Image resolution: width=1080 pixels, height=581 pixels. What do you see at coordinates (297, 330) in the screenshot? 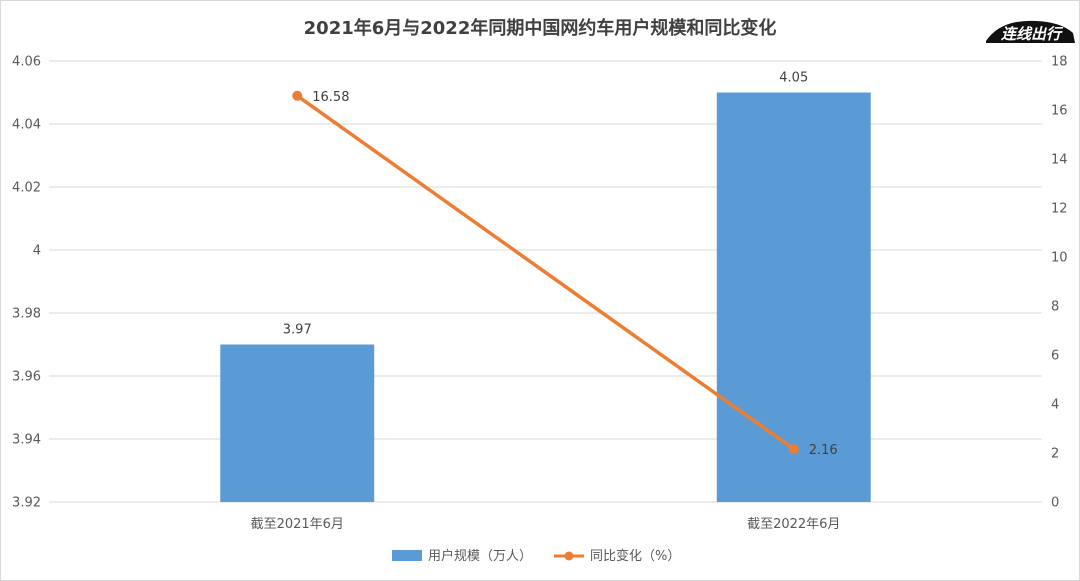
I see `bar-value-label: 3.97` at bounding box center [297, 330].